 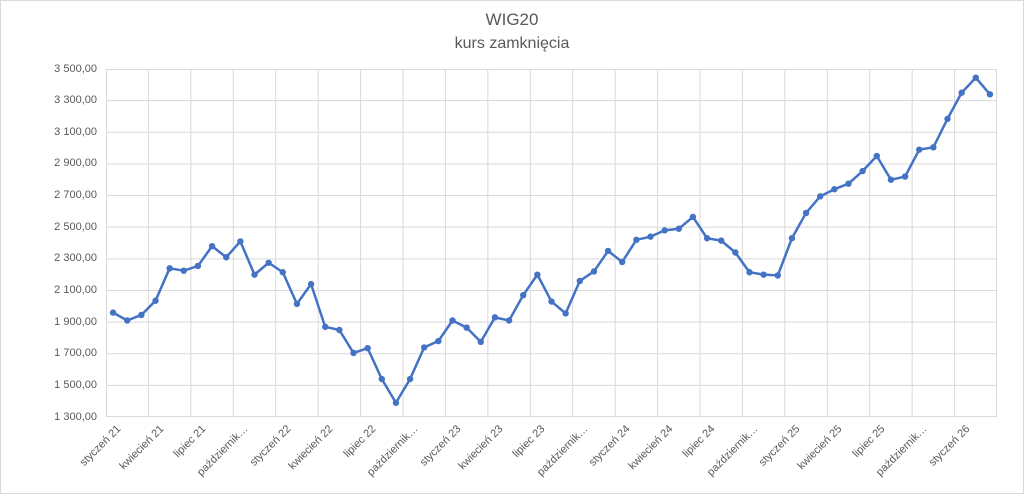 What do you see at coordinates (699, 442) in the screenshot?
I see `x-axis-tick-label: lipiec 24` at bounding box center [699, 442].